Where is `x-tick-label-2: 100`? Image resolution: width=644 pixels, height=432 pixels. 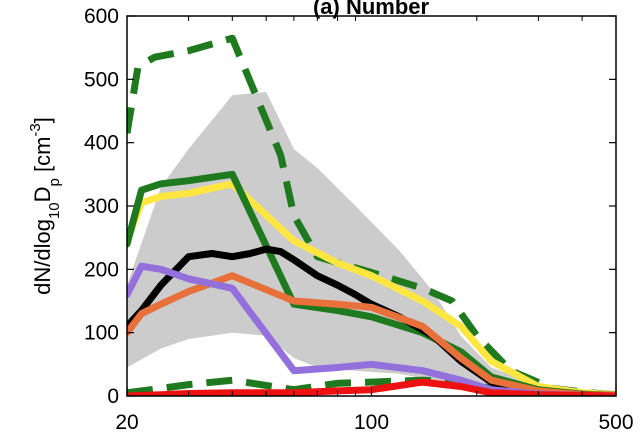 x-tick-label-2: 100 is located at coordinates (371, 421).